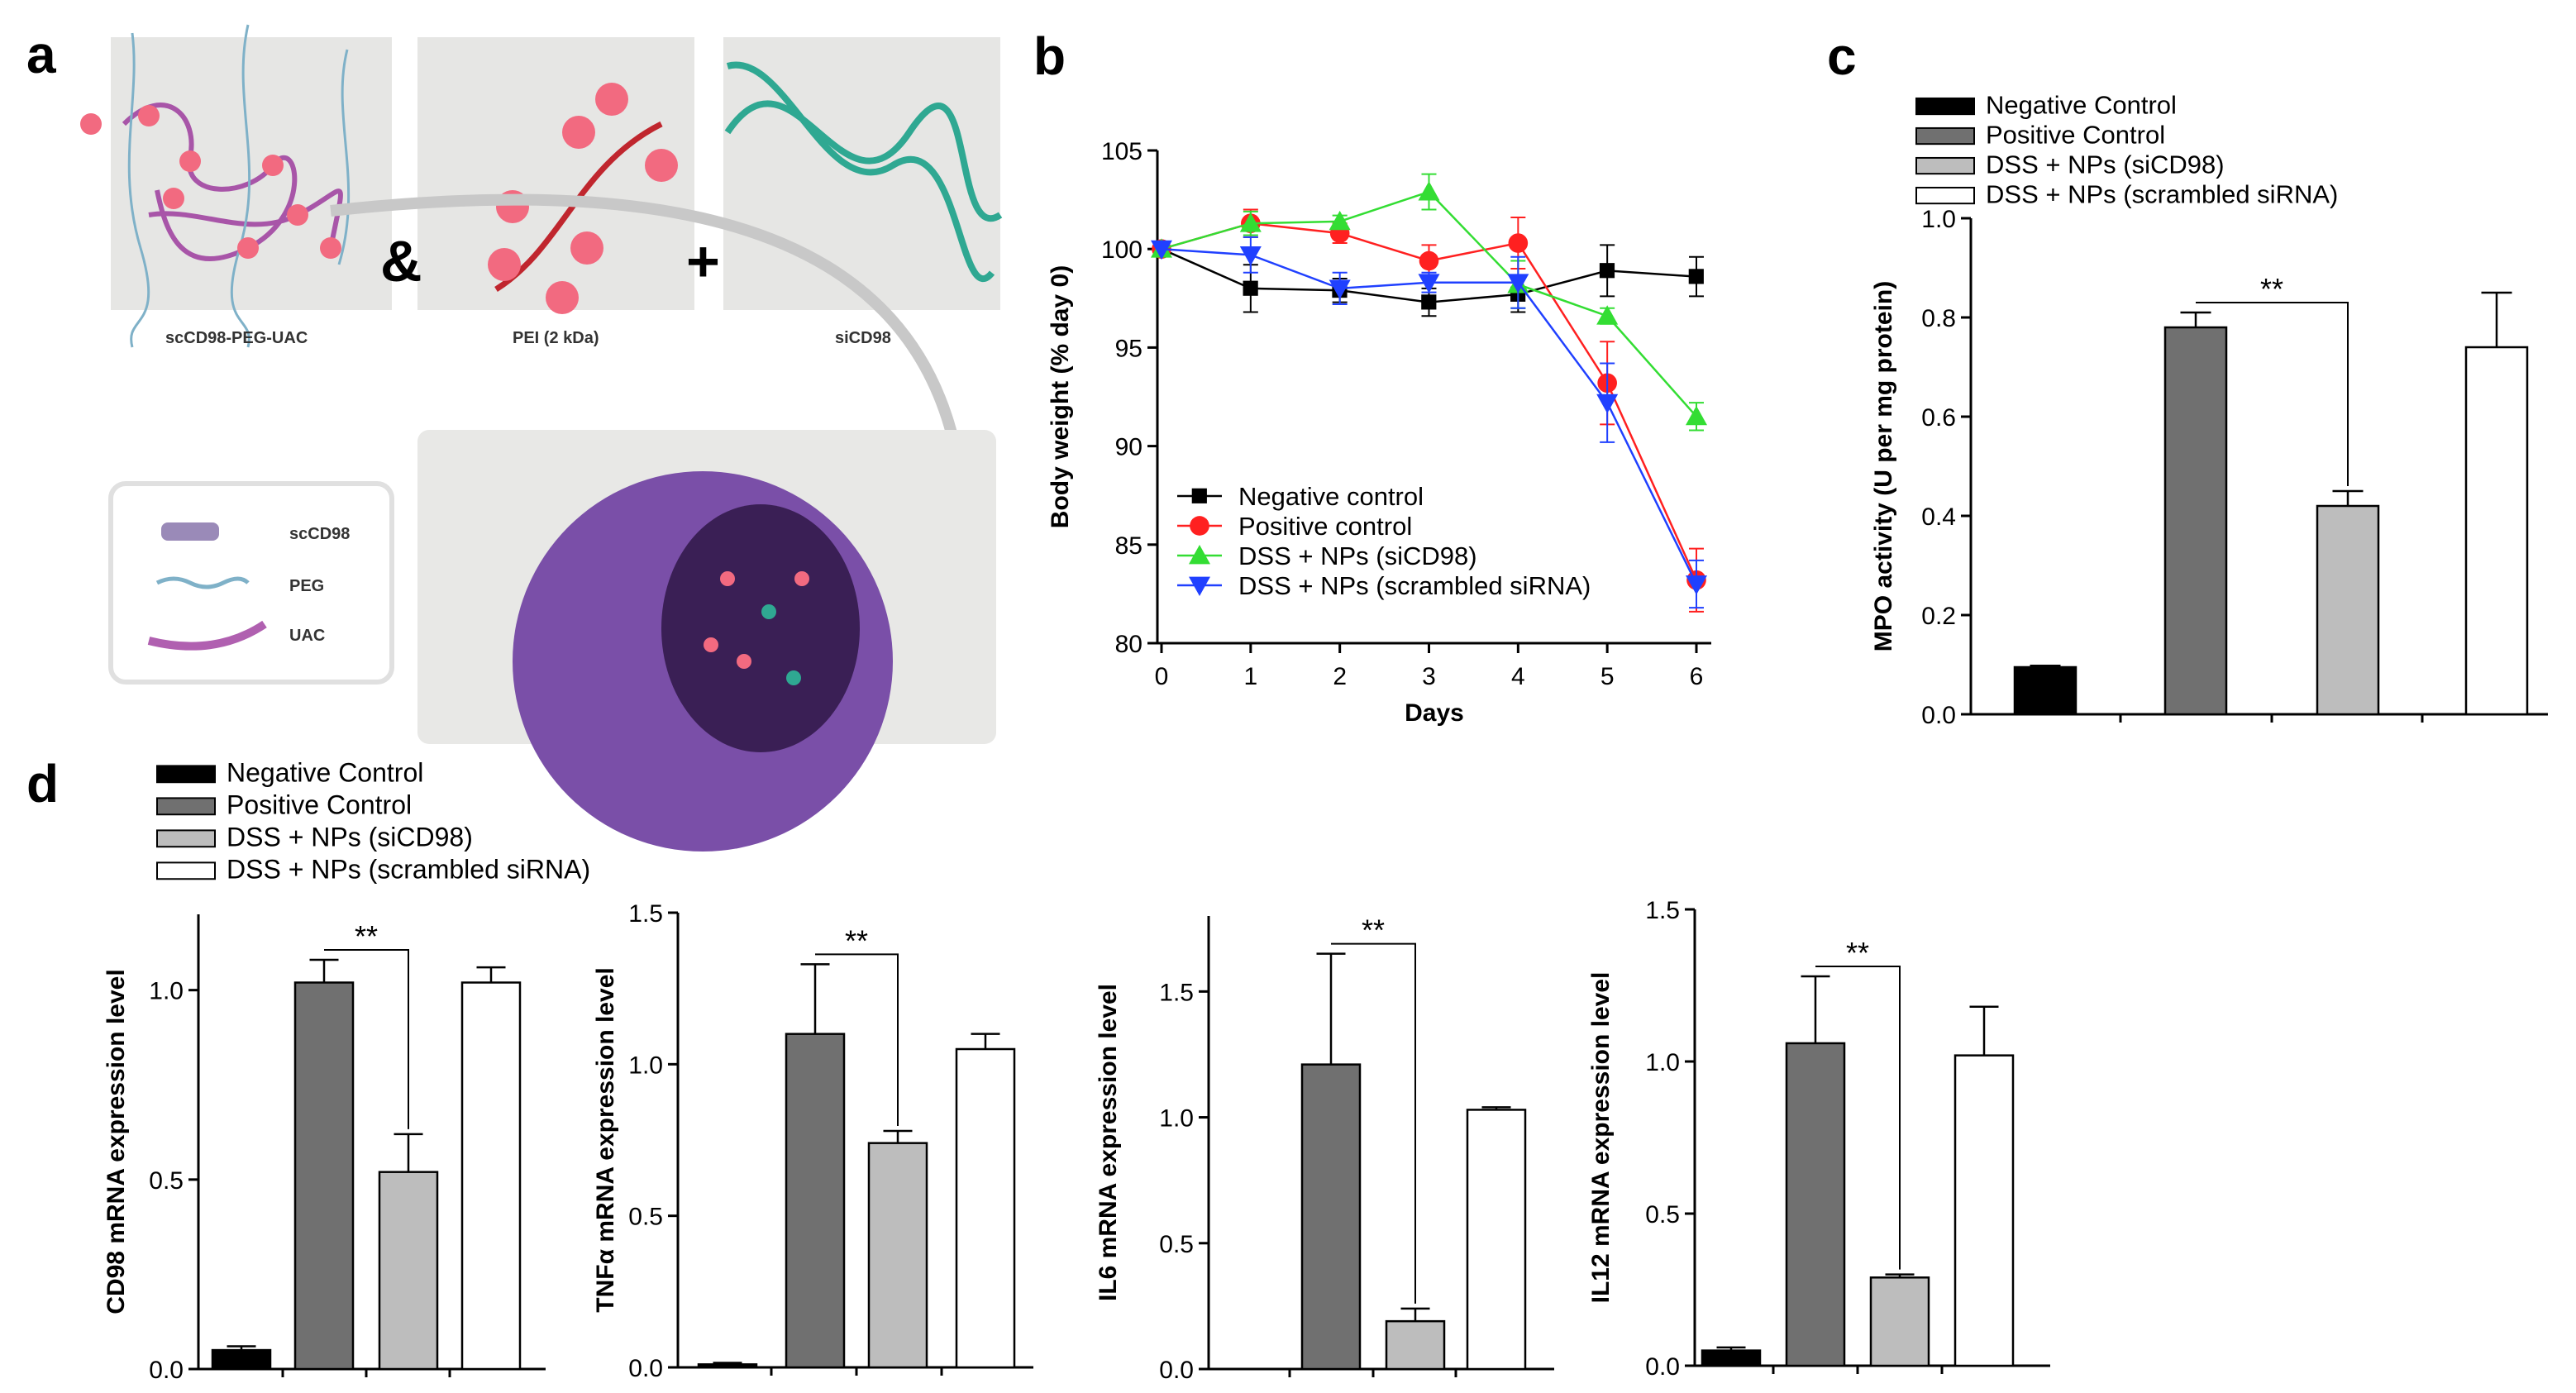  What do you see at coordinates (319, 534) in the screenshot?
I see `legend-sccd98: scCD98` at bounding box center [319, 534].